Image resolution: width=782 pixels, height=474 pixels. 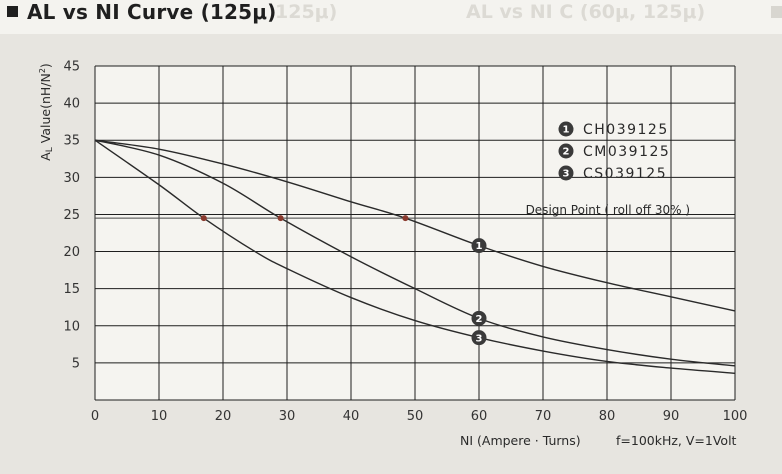 I want to click on x-tick-label: 40, so click(x=351, y=416).